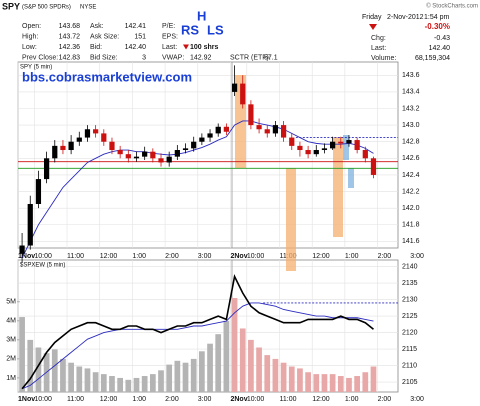 Image resolution: width=480 pixels, height=406 pixels. I want to click on y2-tick-label: 3M, so click(11, 340).